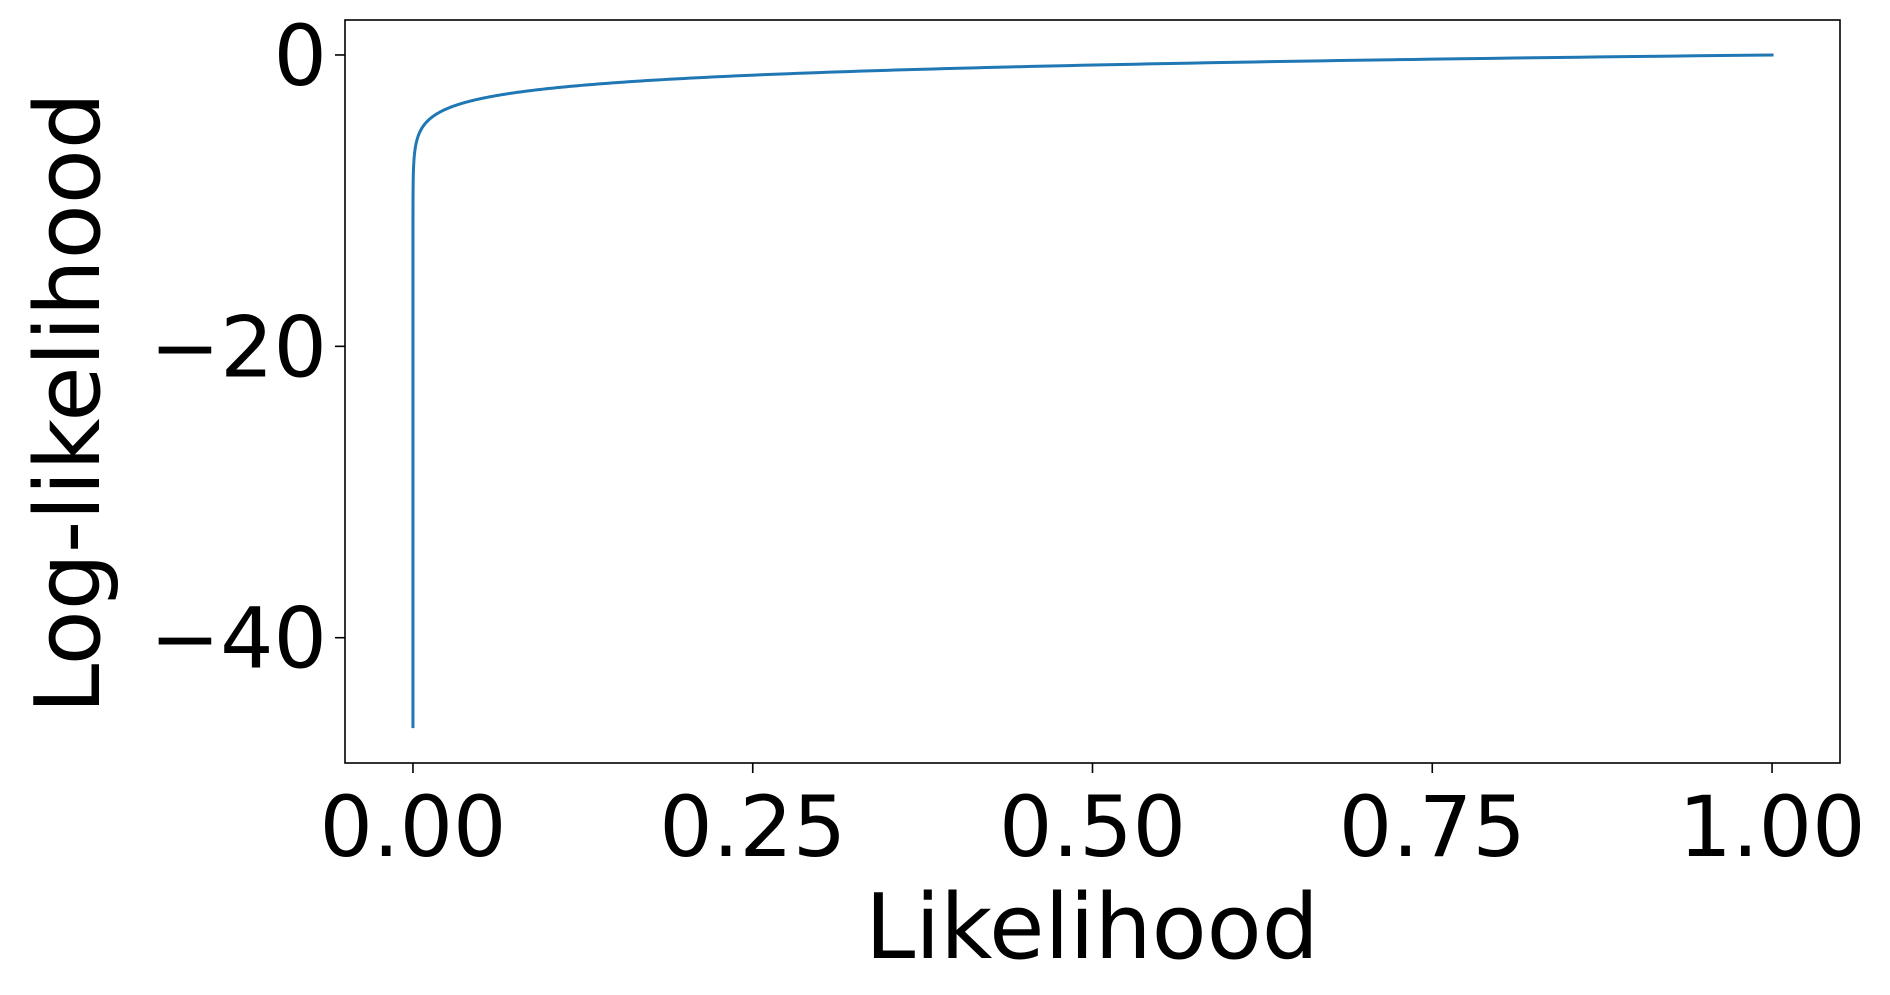 This screenshot has width=1890, height=995. I want to click on x-axis-label: Likelihood, so click(1092, 927).